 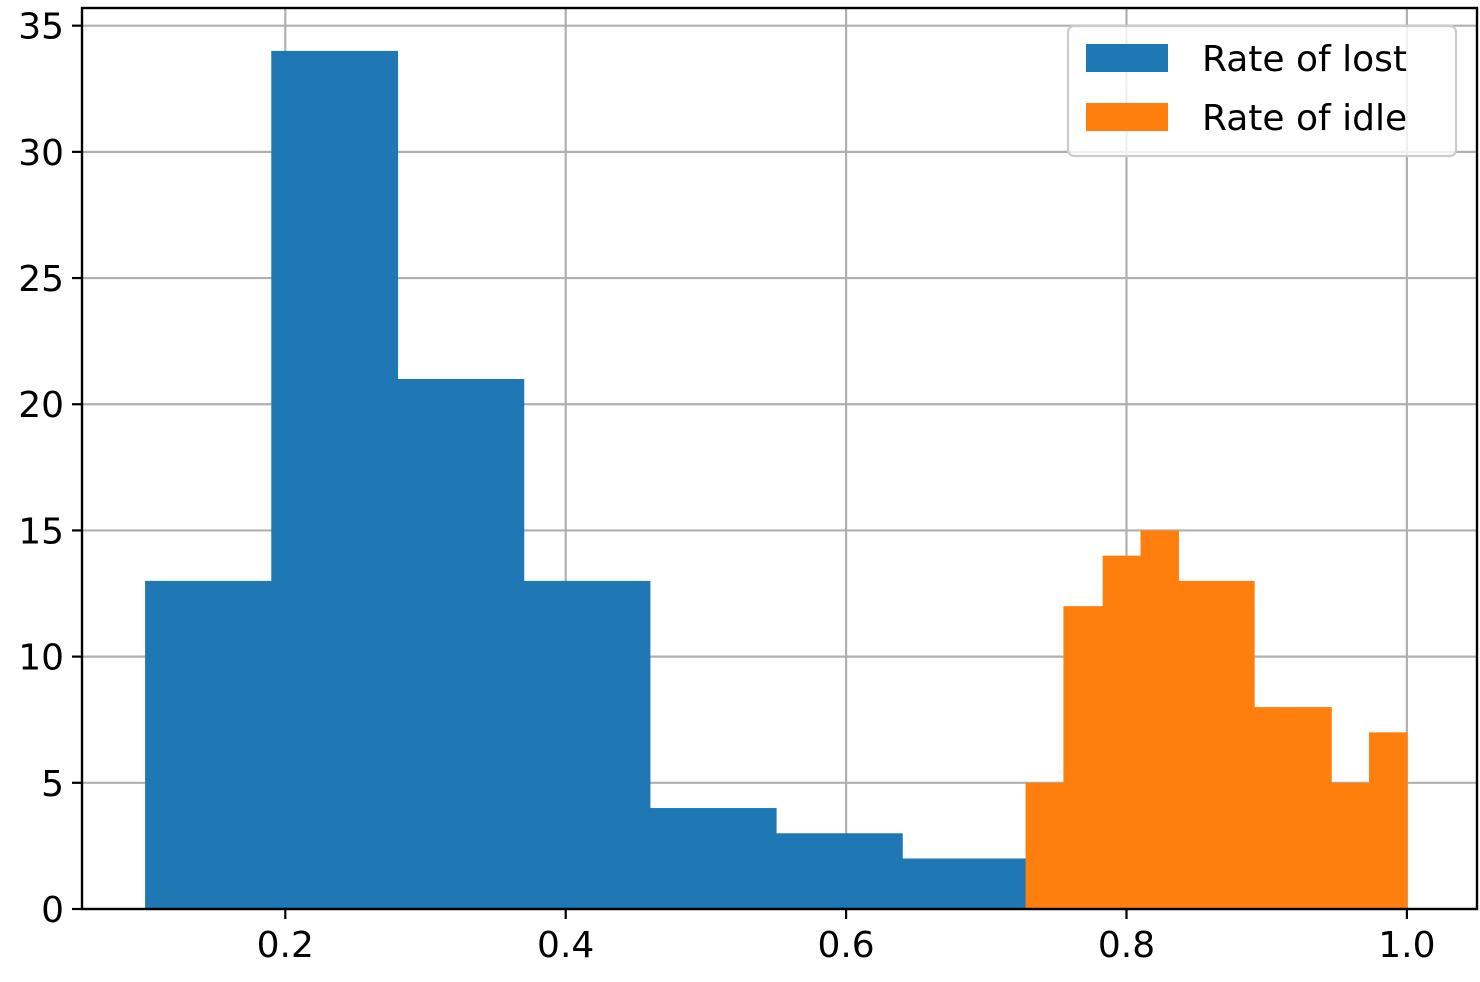 What do you see at coordinates (1406, 945) in the screenshot?
I see `x-tick-label: 1.0` at bounding box center [1406, 945].